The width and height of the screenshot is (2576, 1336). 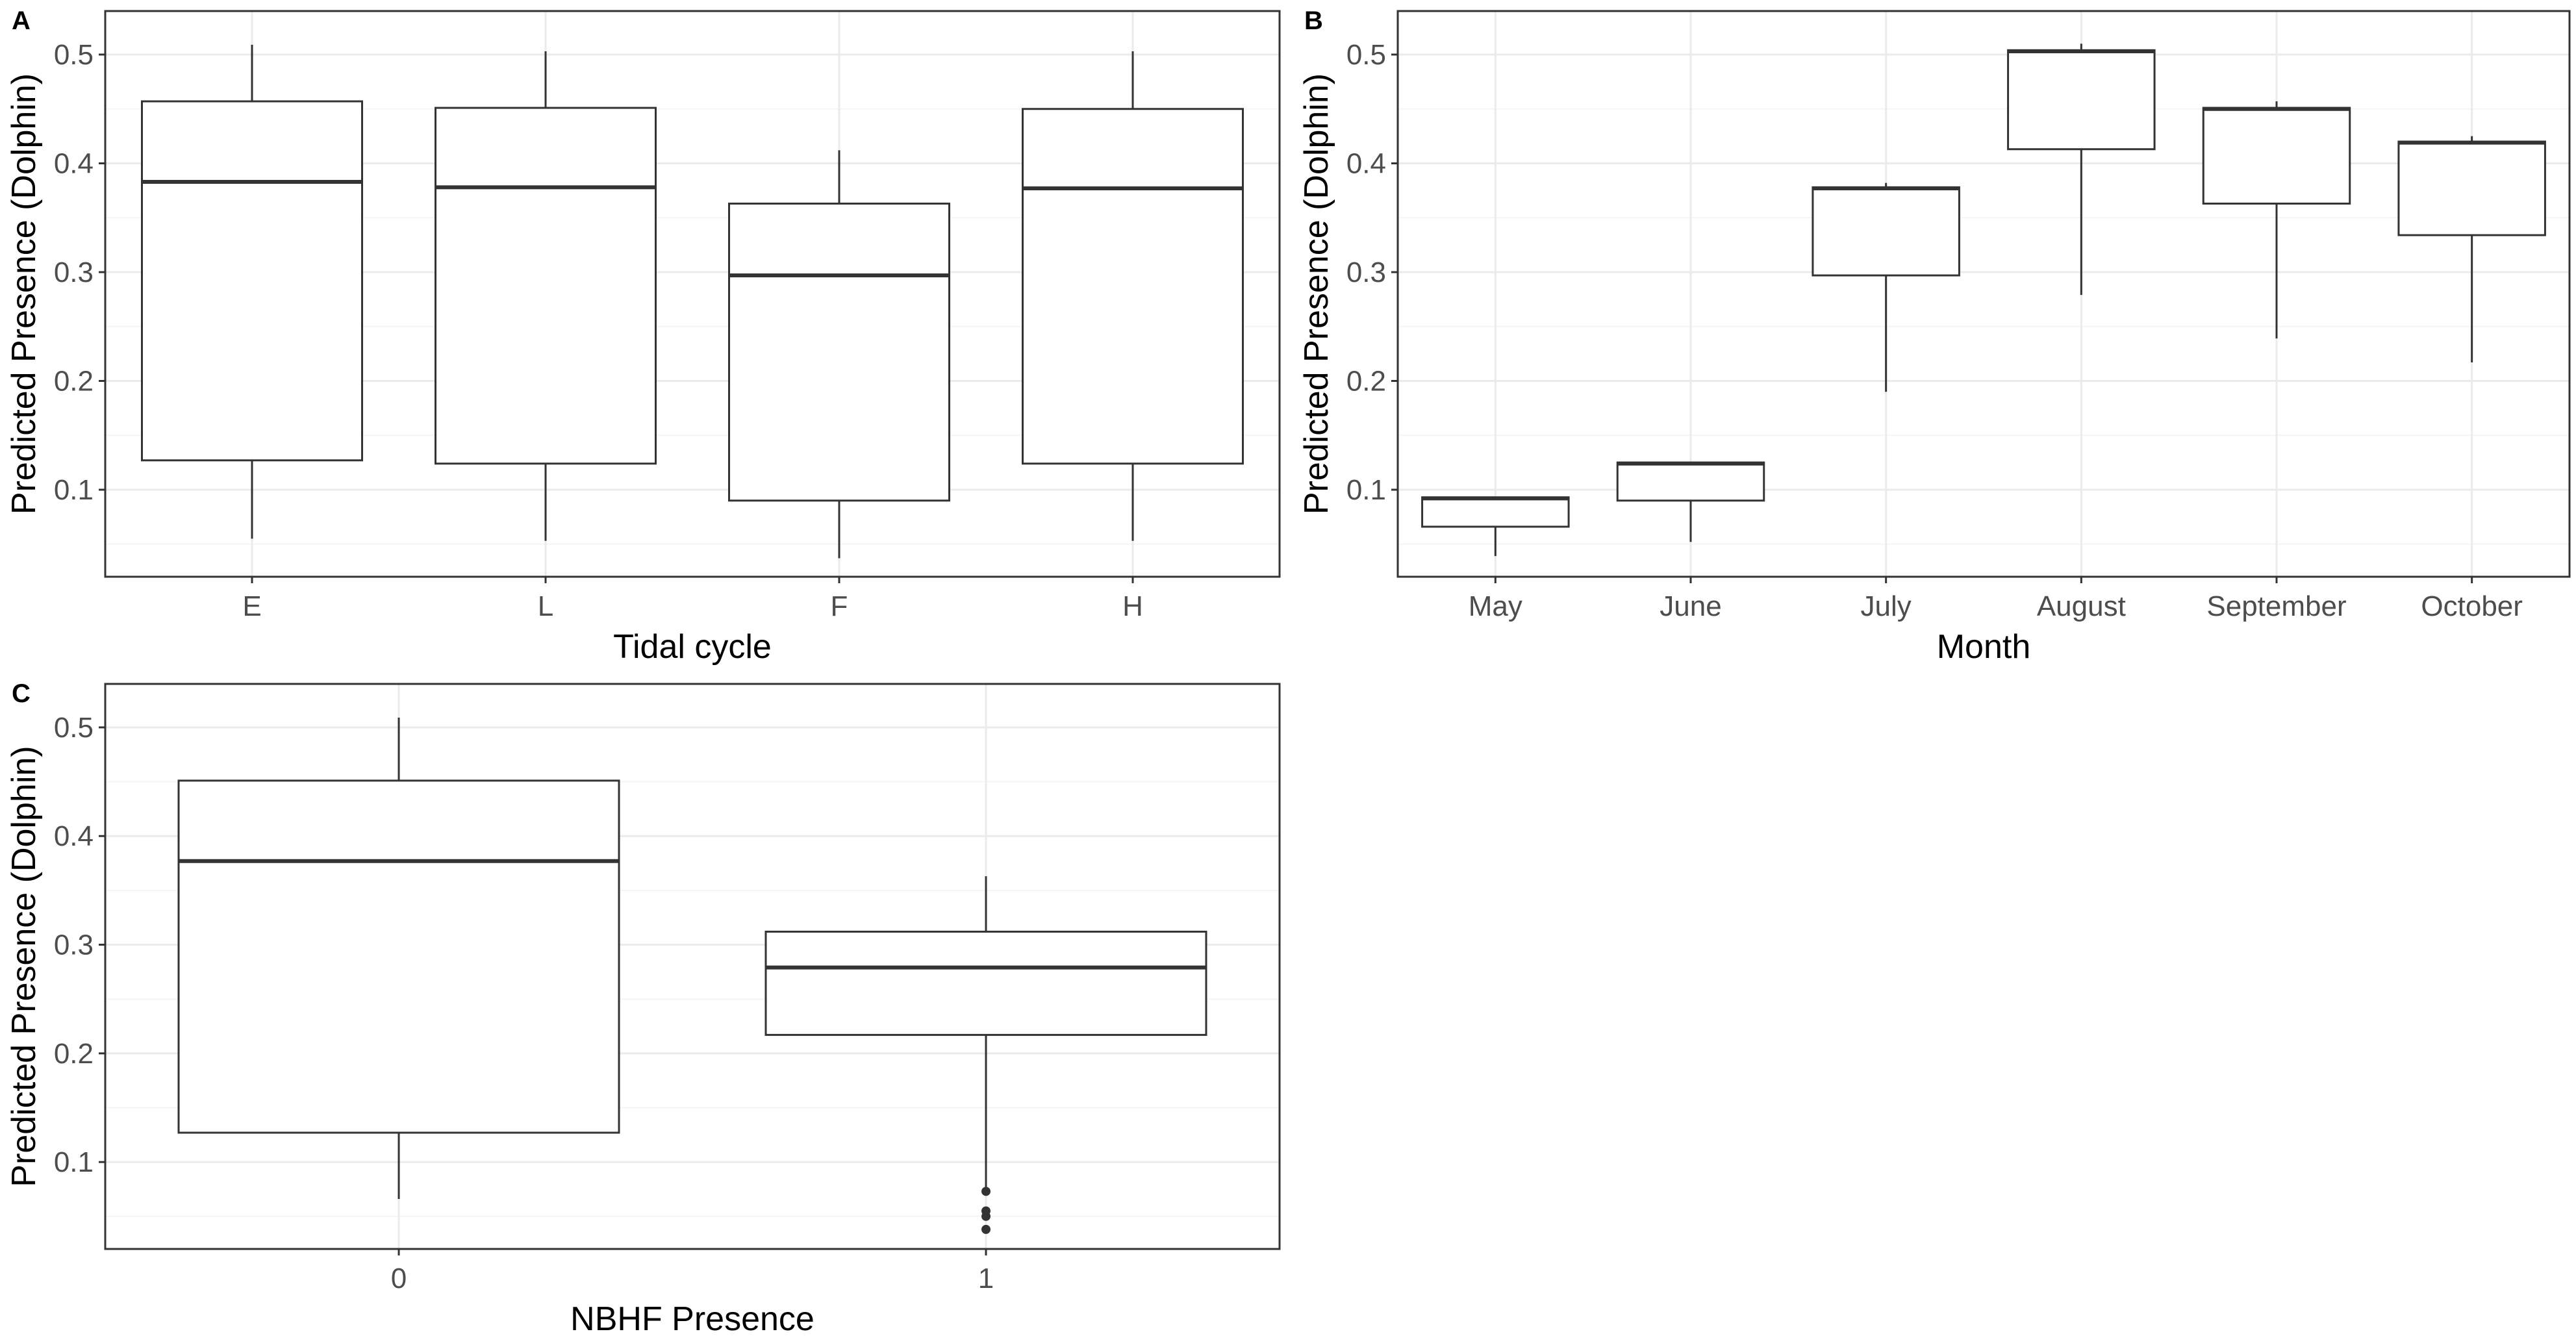 What do you see at coordinates (251, 606) in the screenshot?
I see `x-tick-label: E` at bounding box center [251, 606].